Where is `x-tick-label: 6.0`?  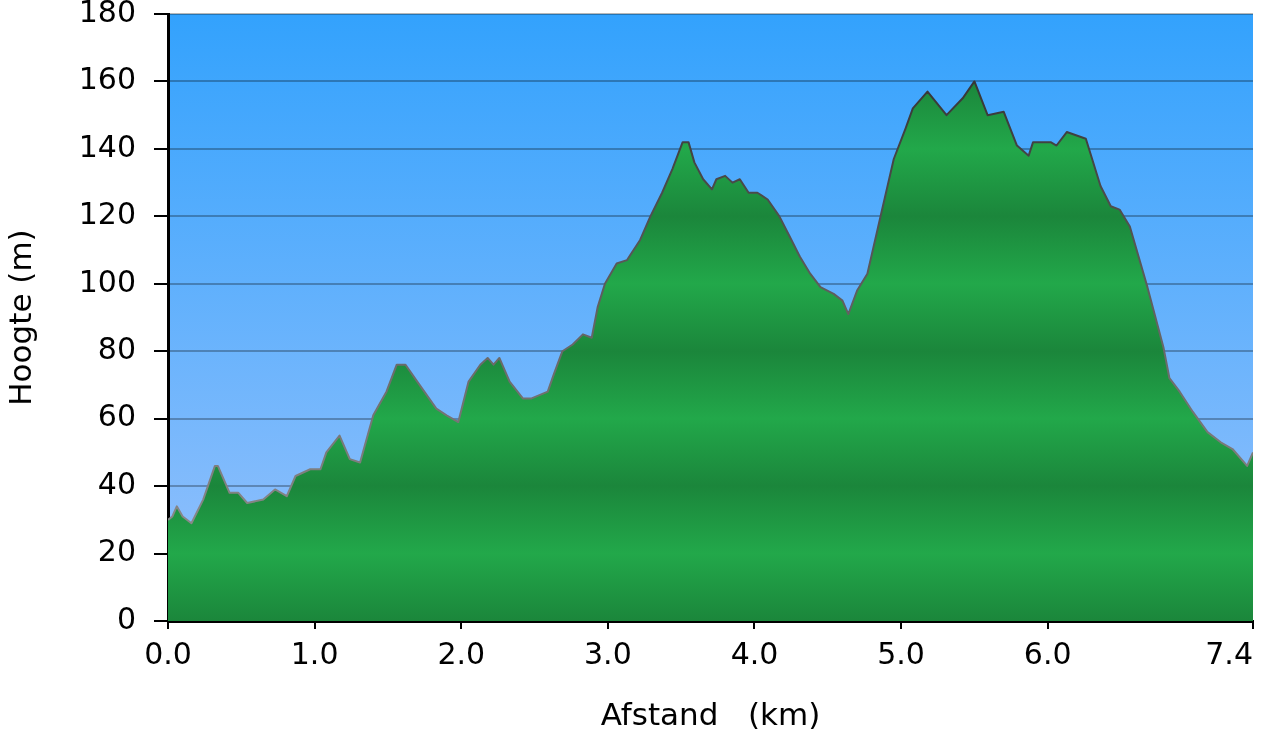
x-tick-label: 6.0 is located at coordinates (1047, 653).